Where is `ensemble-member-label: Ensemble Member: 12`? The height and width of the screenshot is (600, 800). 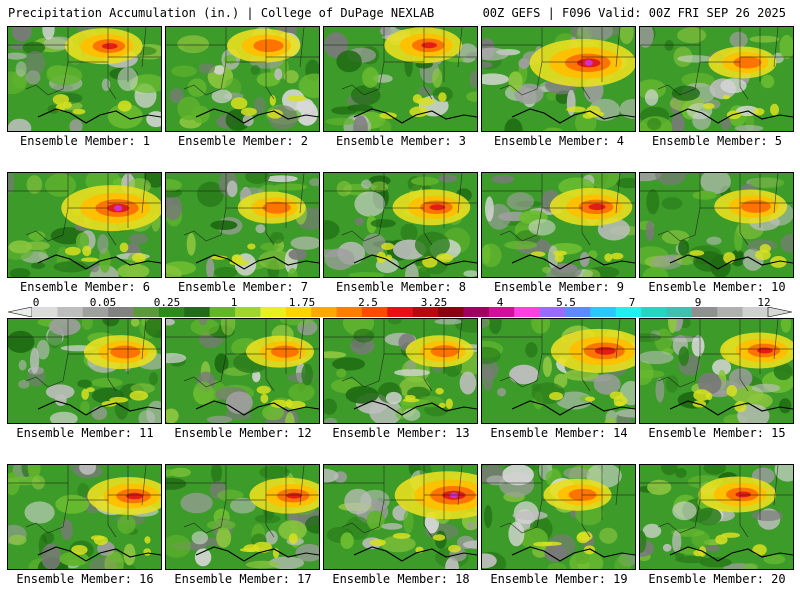 ensemble-member-label: Ensemble Member: 12 is located at coordinates (243, 433).